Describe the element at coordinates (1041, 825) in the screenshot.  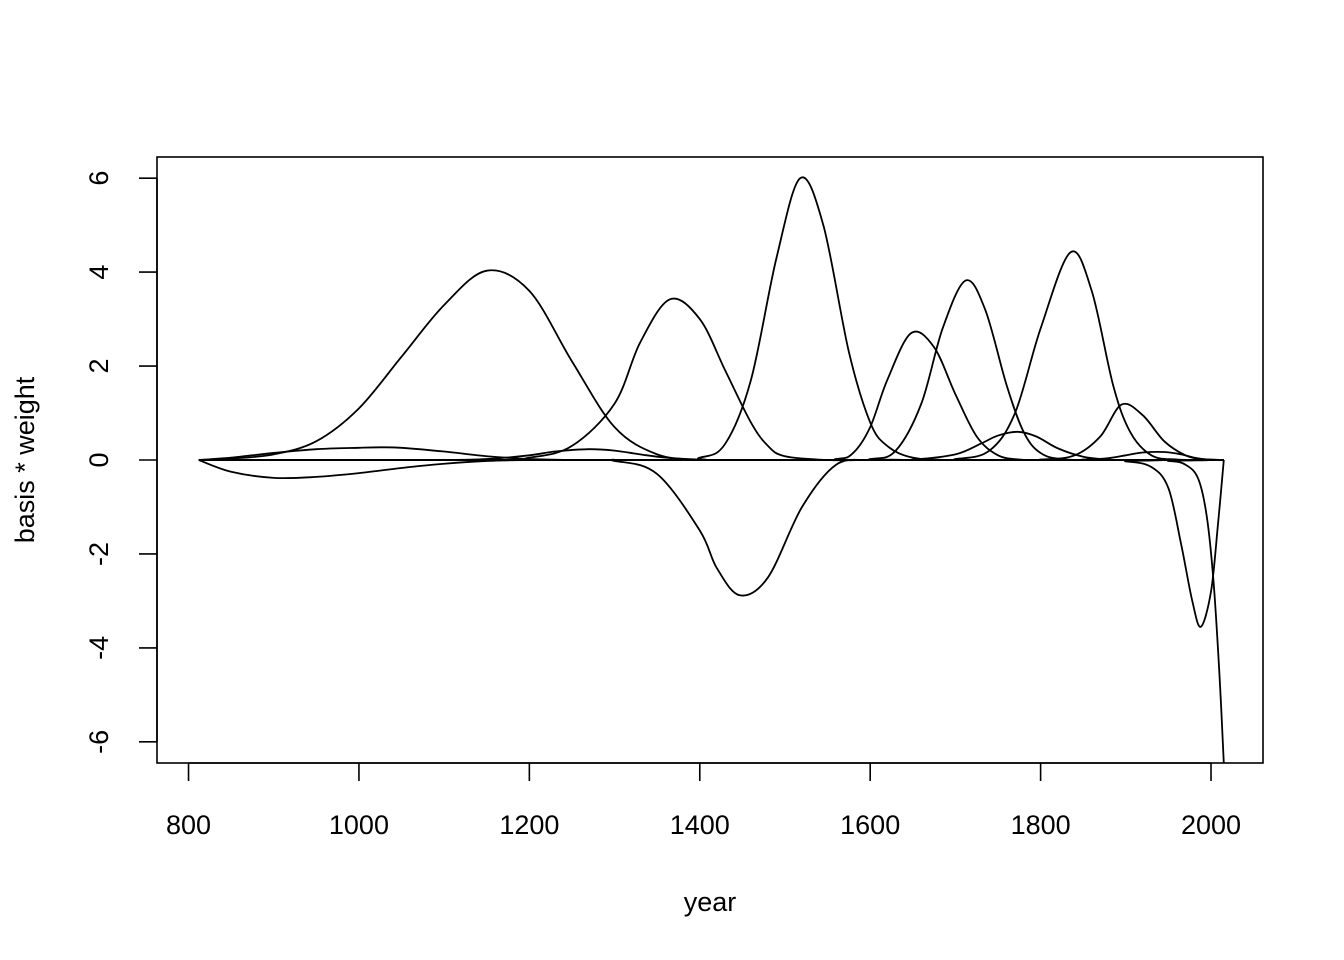
I see `x-tick-label: 1800` at that location.